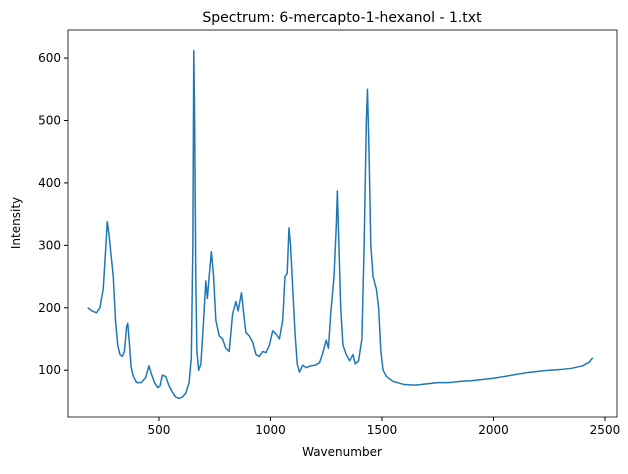 This screenshot has width=628, height=474. What do you see at coordinates (342, 452) in the screenshot?
I see `x-axis-label: Wavenumber` at bounding box center [342, 452].